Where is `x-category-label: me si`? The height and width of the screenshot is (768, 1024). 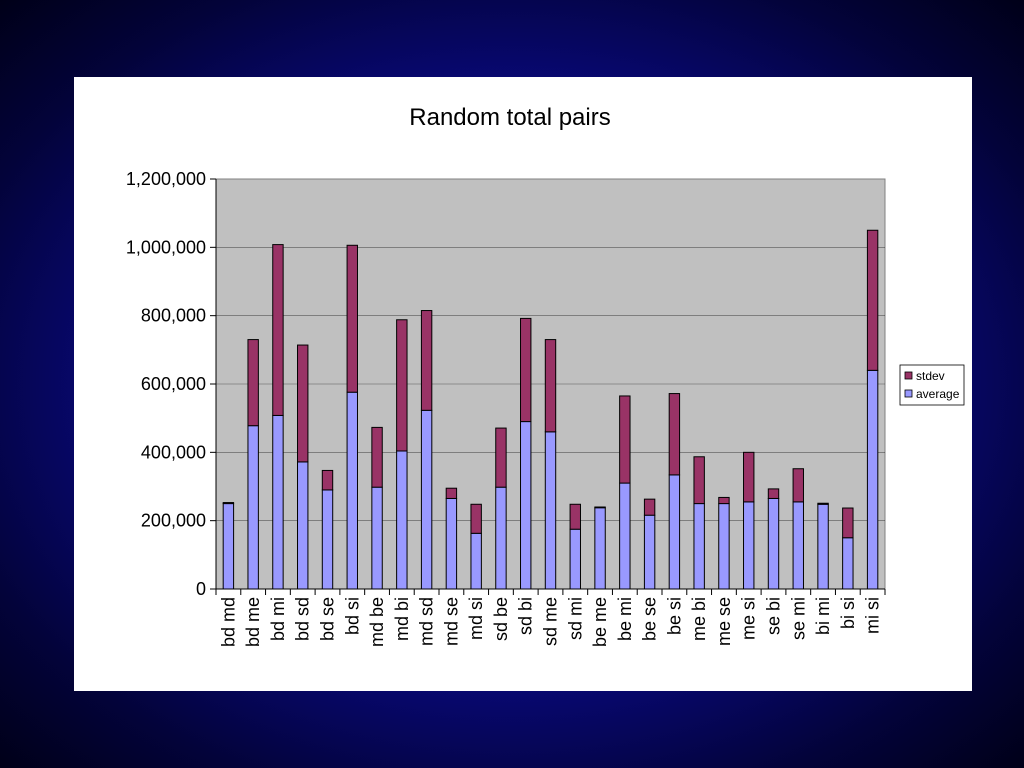
x-category-label: me si is located at coordinates (749, 618).